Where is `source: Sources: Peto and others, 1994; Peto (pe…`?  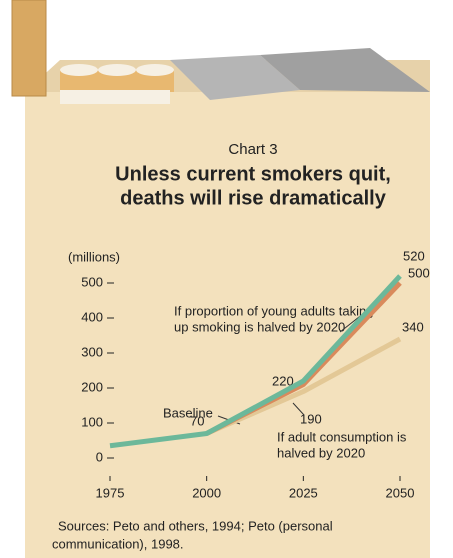
source: Sources: Peto and others, 1994; Peto (pe… is located at coordinates (195, 525).